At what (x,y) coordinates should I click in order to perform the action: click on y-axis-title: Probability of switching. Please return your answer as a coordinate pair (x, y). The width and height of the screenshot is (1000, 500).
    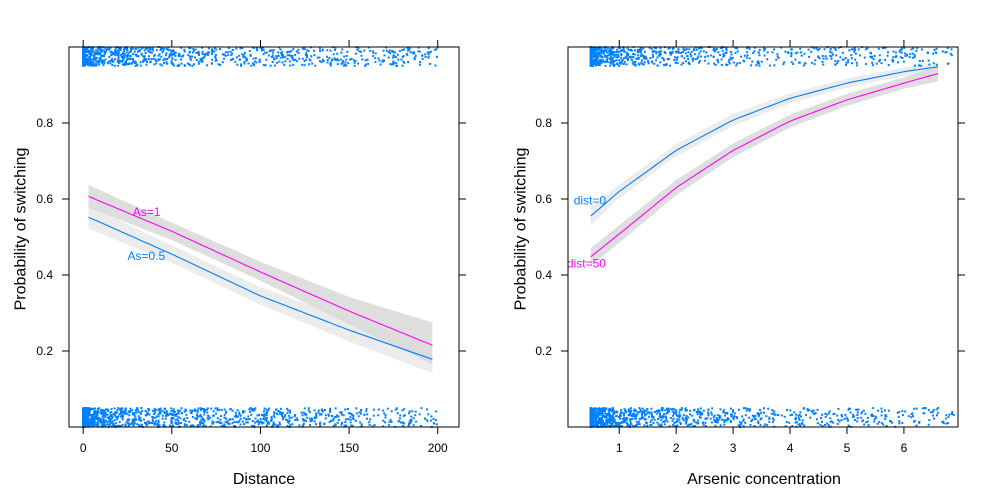
    Looking at the image, I should click on (21, 229).